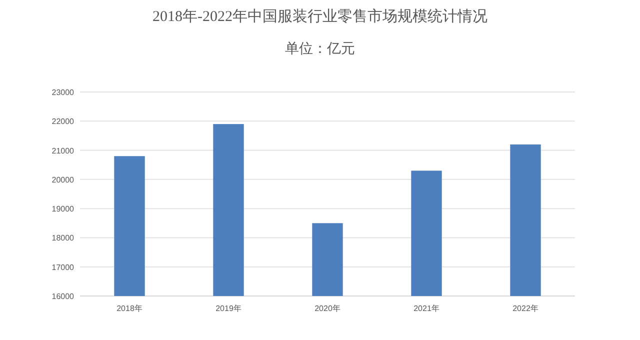 Image resolution: width=640 pixels, height=340 pixels. I want to click on y-tick-label: 19000, so click(63, 209).